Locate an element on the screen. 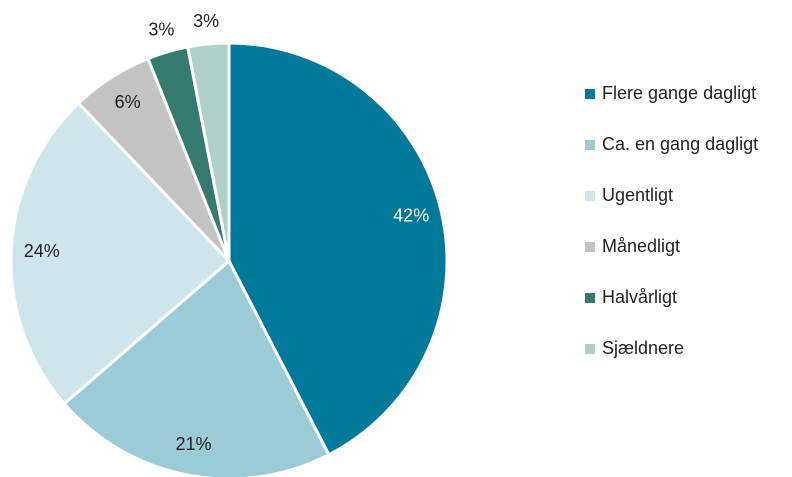 The height and width of the screenshot is (477, 792). legend-label: Flere gange dagligt is located at coordinates (679, 93).